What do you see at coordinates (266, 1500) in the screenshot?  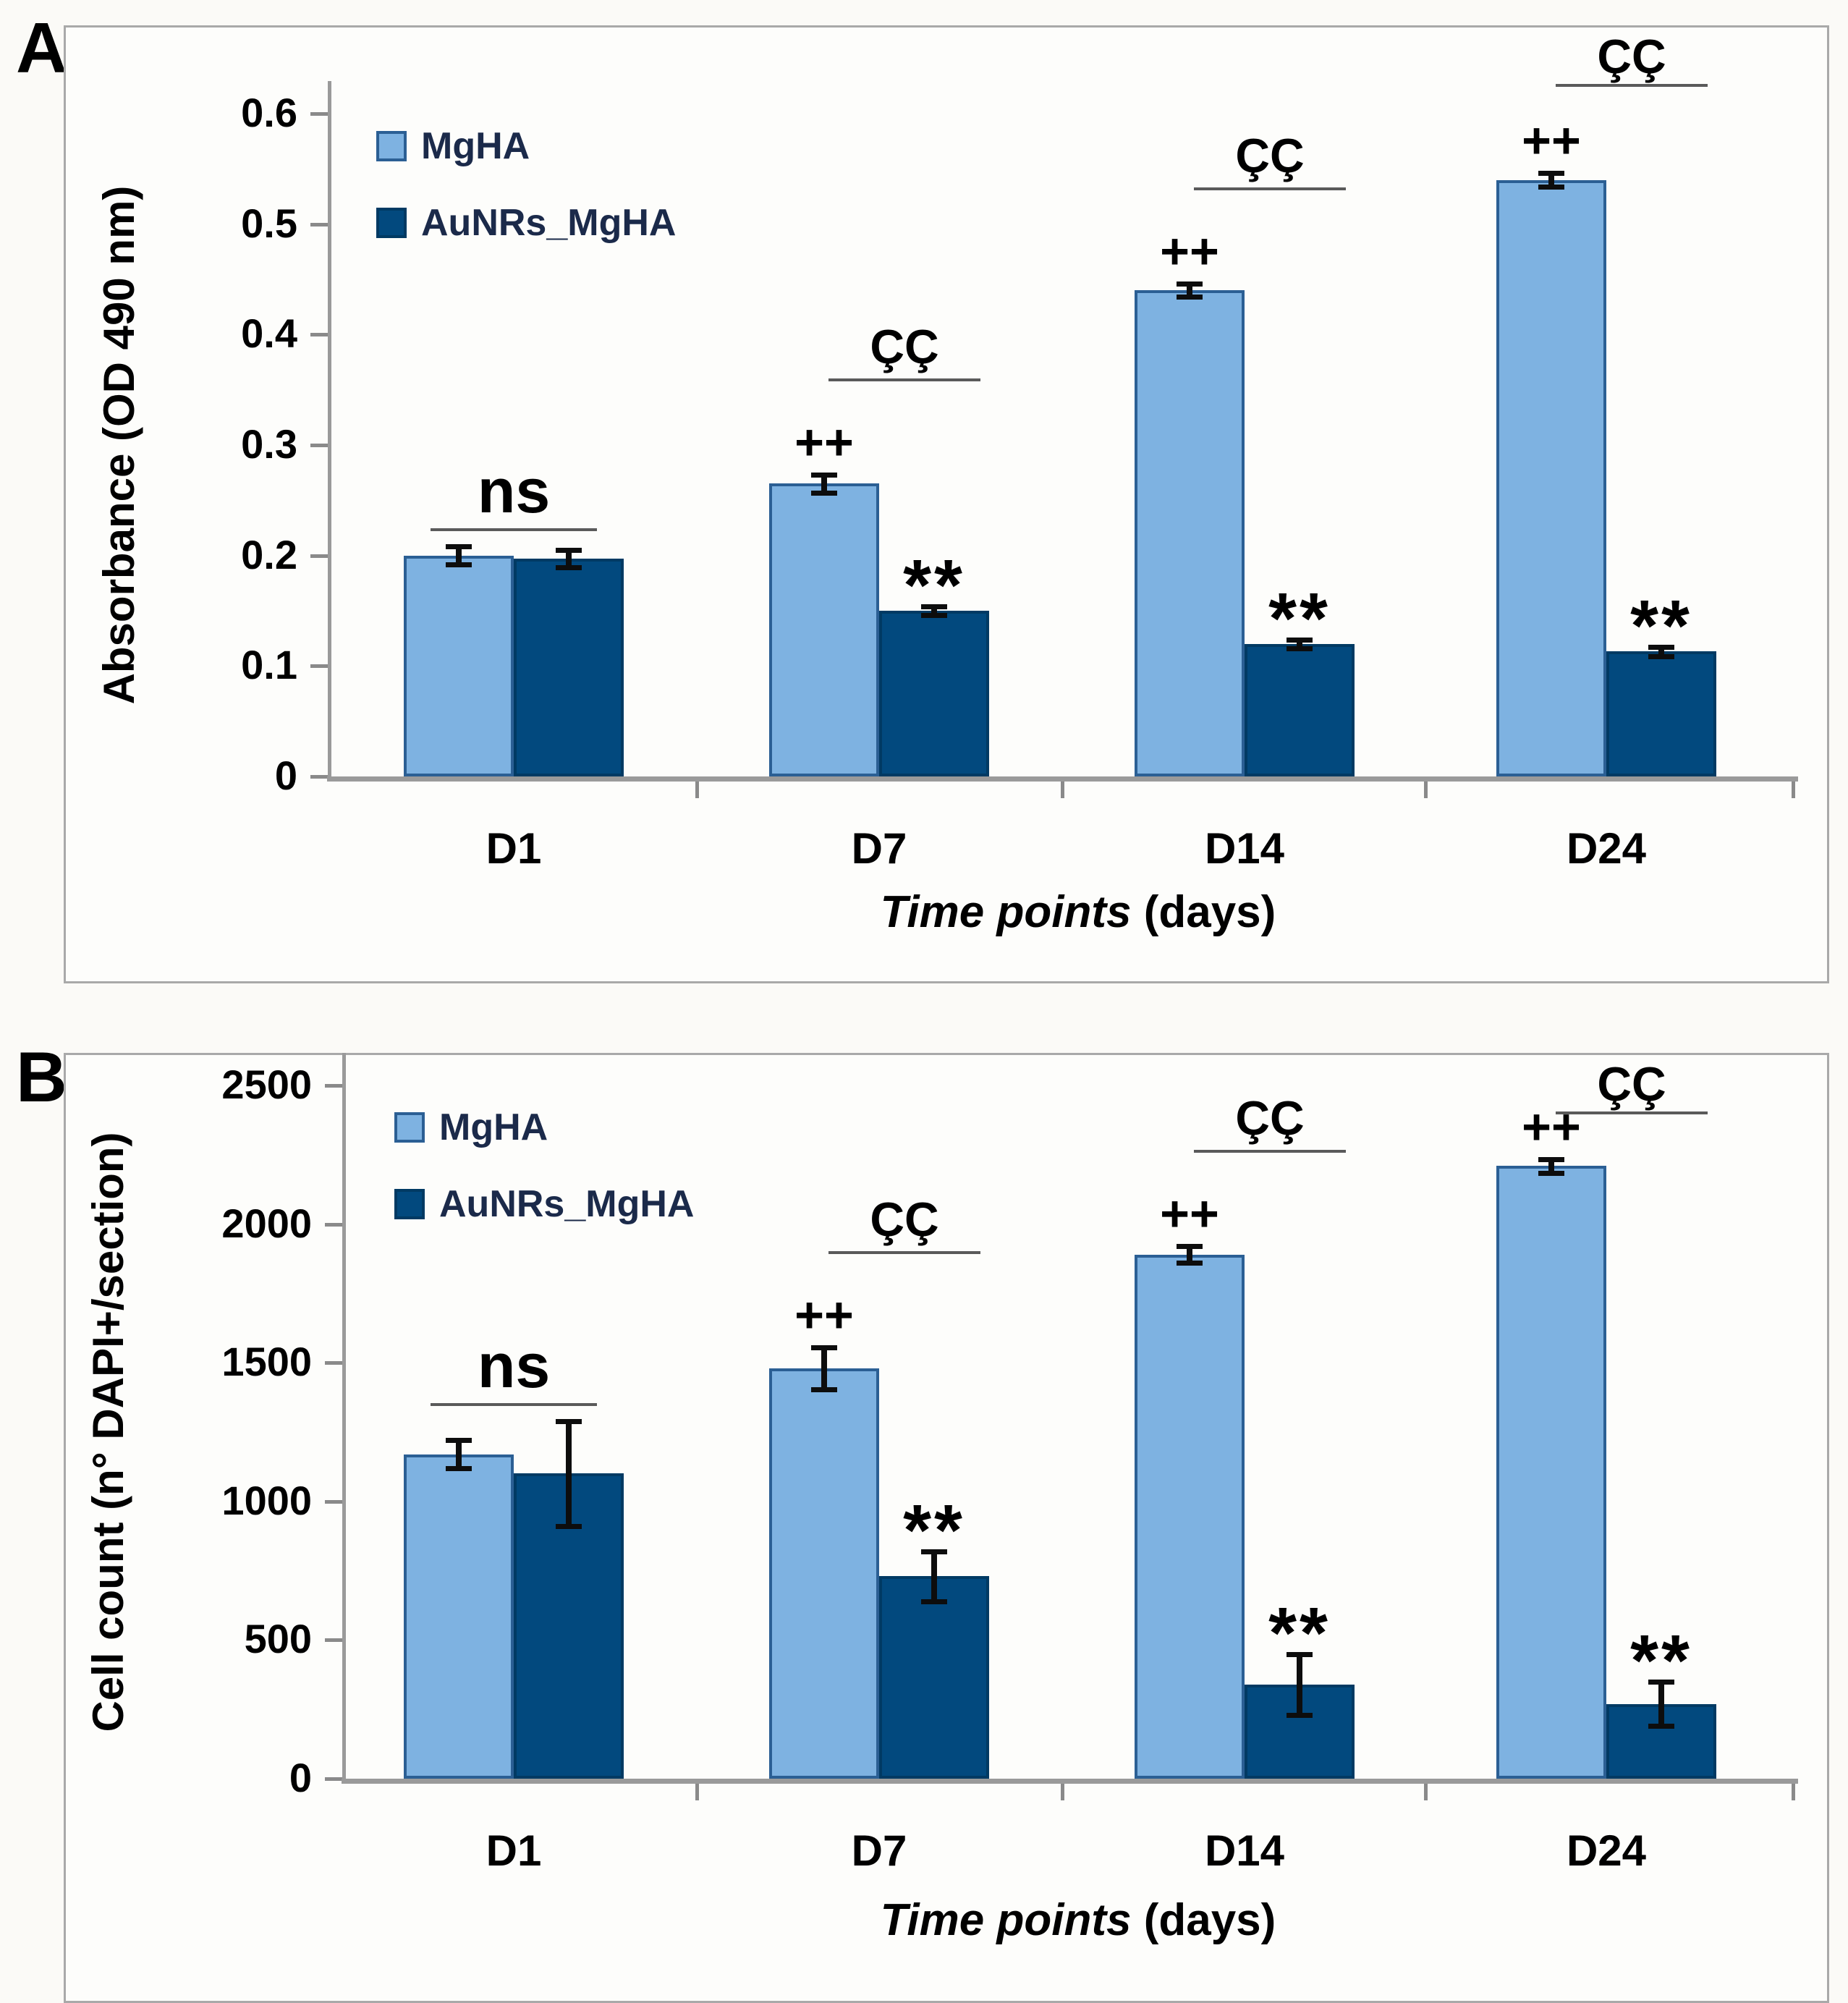 I see `chart-b-y-tick-label: 1000` at bounding box center [266, 1500].